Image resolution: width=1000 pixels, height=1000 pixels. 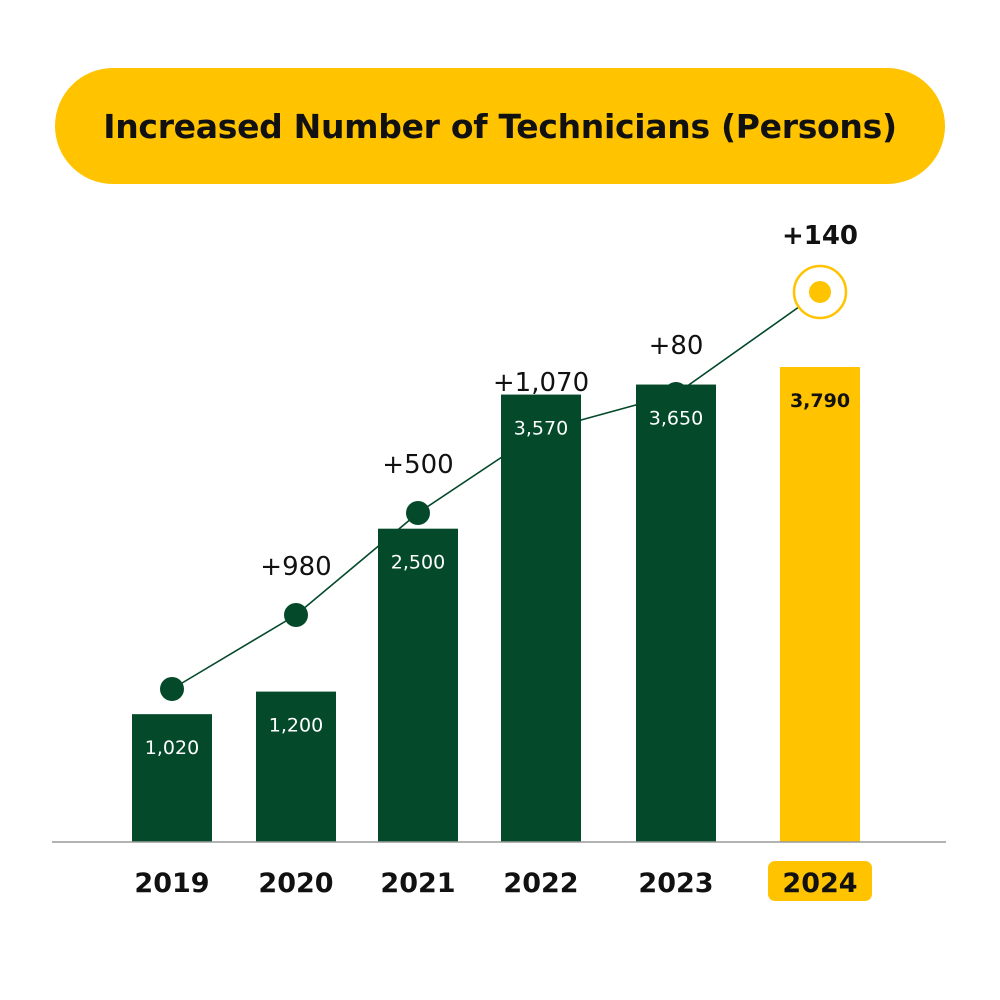 What do you see at coordinates (172, 748) in the screenshot?
I see `bar-value-label-2019: 1,020` at bounding box center [172, 748].